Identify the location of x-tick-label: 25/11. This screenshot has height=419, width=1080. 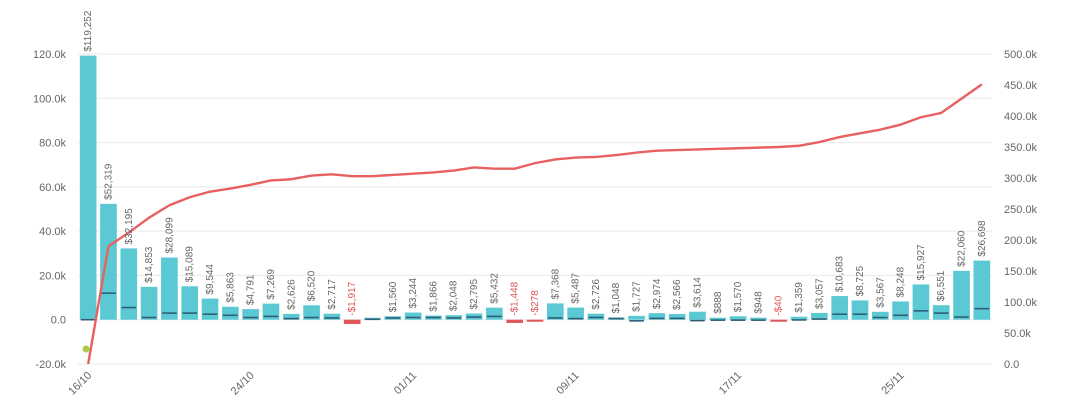
(892, 383).